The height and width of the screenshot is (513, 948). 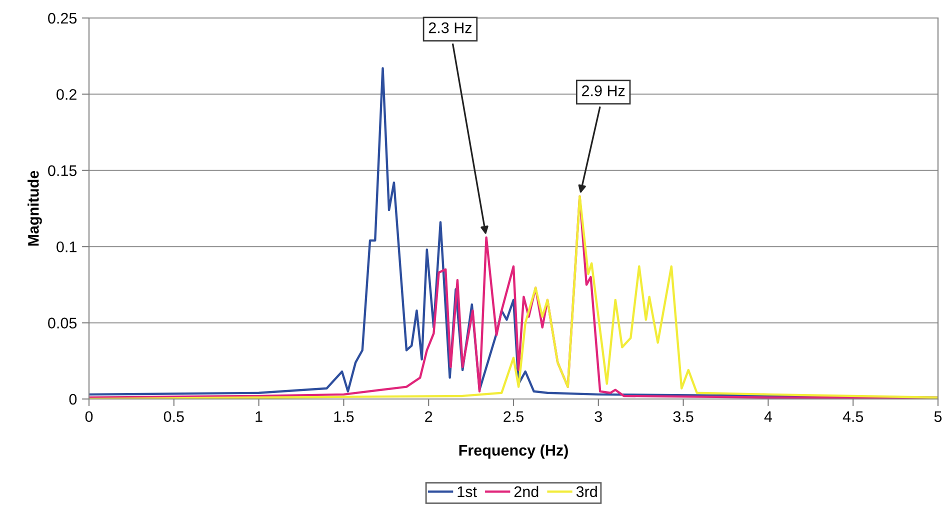 I want to click on y-tick-label: 0.25, so click(x=62, y=18).